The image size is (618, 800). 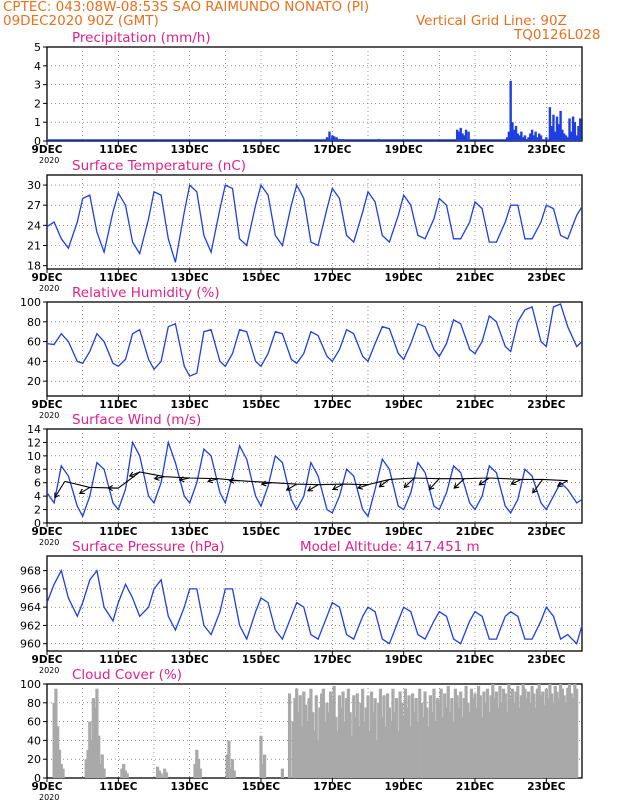 What do you see at coordinates (34, 205) in the screenshot?
I see `temp-ytick-label: 27` at bounding box center [34, 205].